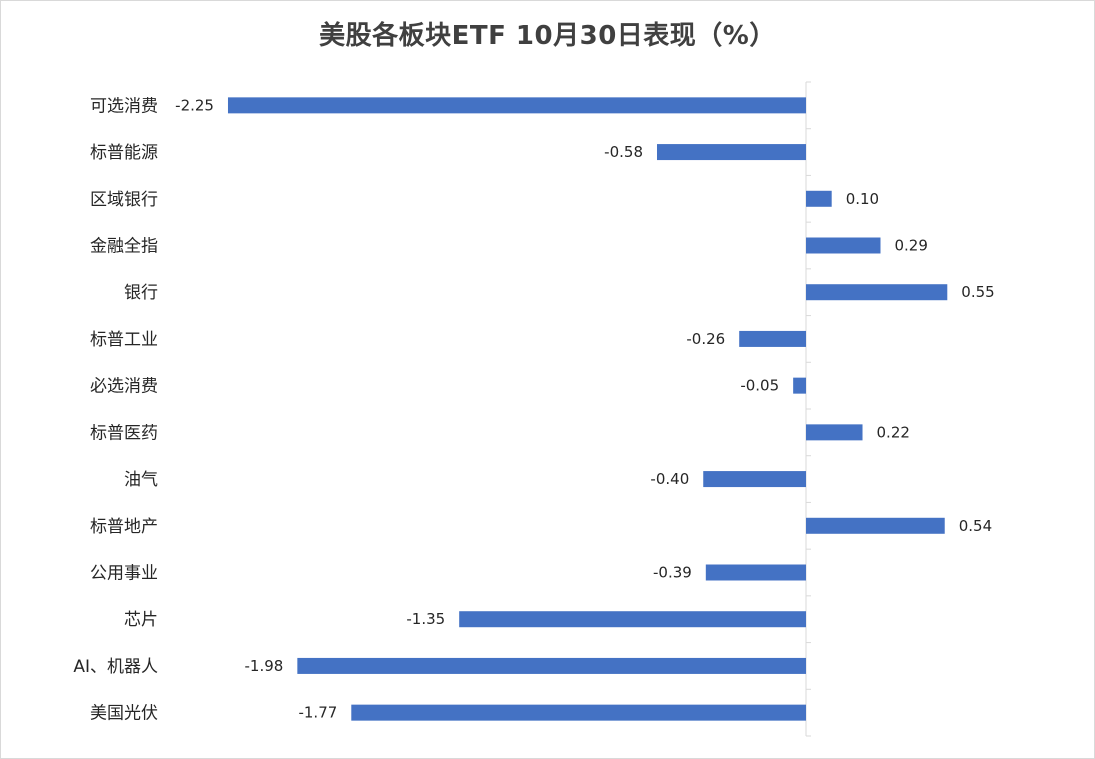 The width and height of the screenshot is (1095, 759). I want to click on data-label: -1.35, so click(425, 619).